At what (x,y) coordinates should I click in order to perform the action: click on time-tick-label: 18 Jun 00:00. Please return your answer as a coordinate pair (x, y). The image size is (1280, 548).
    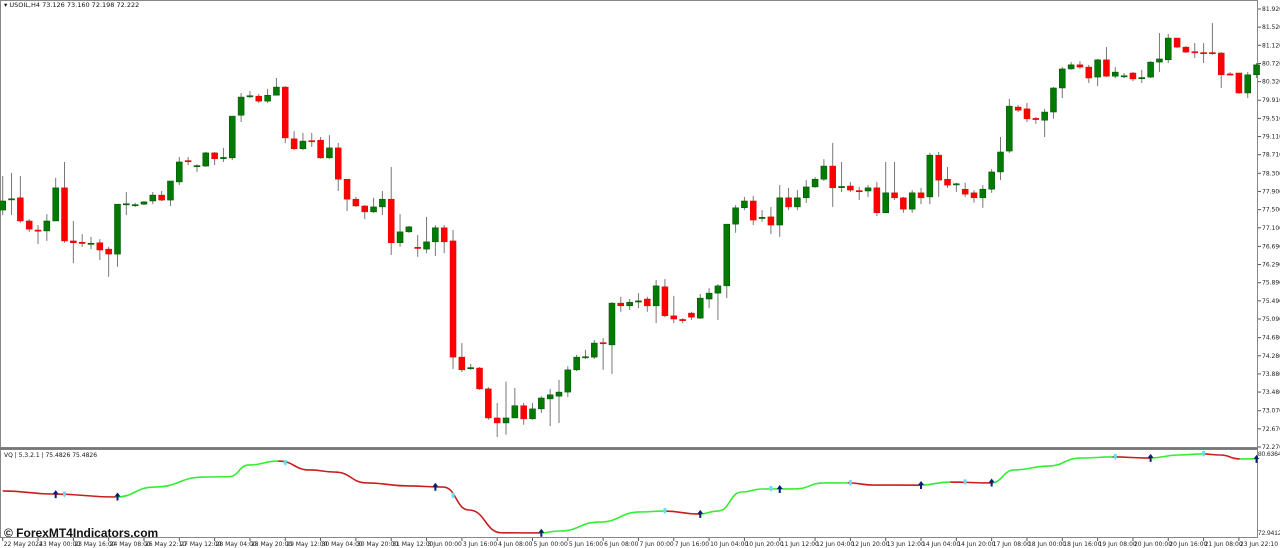
    Looking at the image, I should click on (1047, 544).